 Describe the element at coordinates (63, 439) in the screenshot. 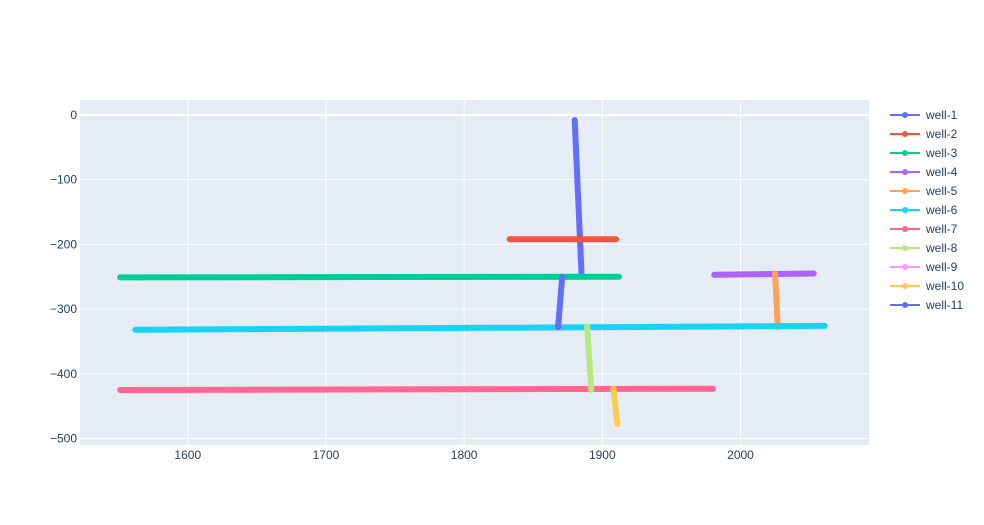

I see `y-tick-label: −500` at that location.